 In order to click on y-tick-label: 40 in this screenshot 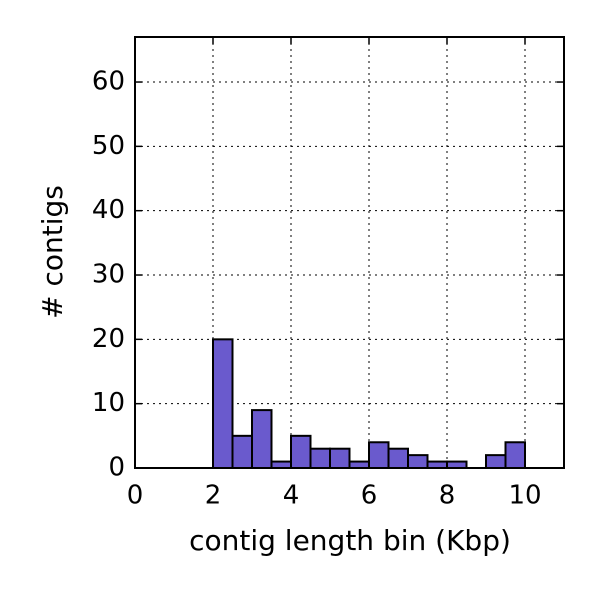, I will do `click(108, 210)`.